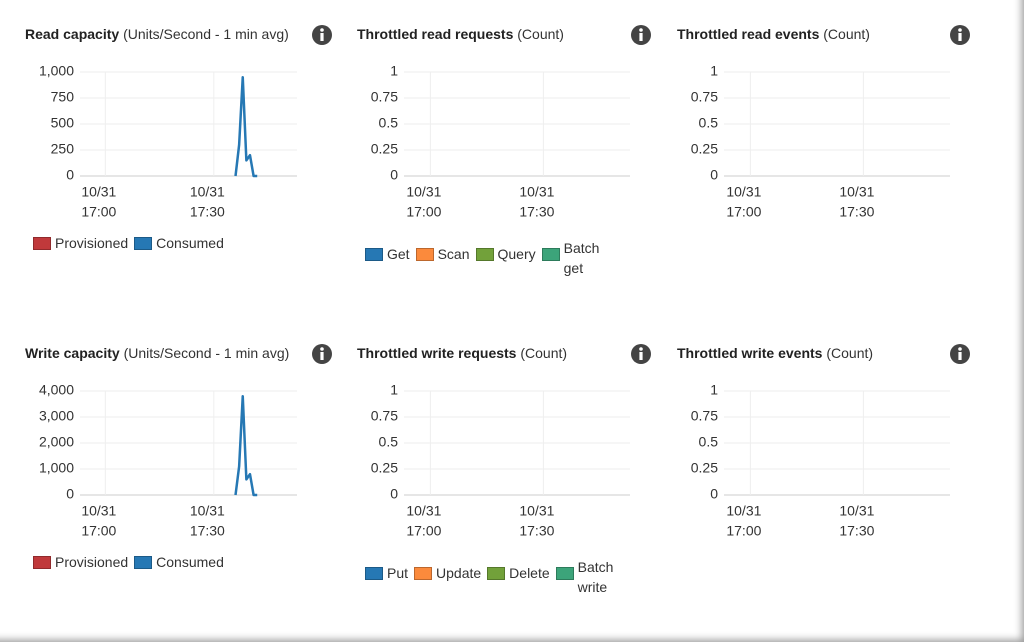 The image size is (1024, 642). Describe the element at coordinates (398, 573) in the screenshot. I see `legend-label: Put` at that location.